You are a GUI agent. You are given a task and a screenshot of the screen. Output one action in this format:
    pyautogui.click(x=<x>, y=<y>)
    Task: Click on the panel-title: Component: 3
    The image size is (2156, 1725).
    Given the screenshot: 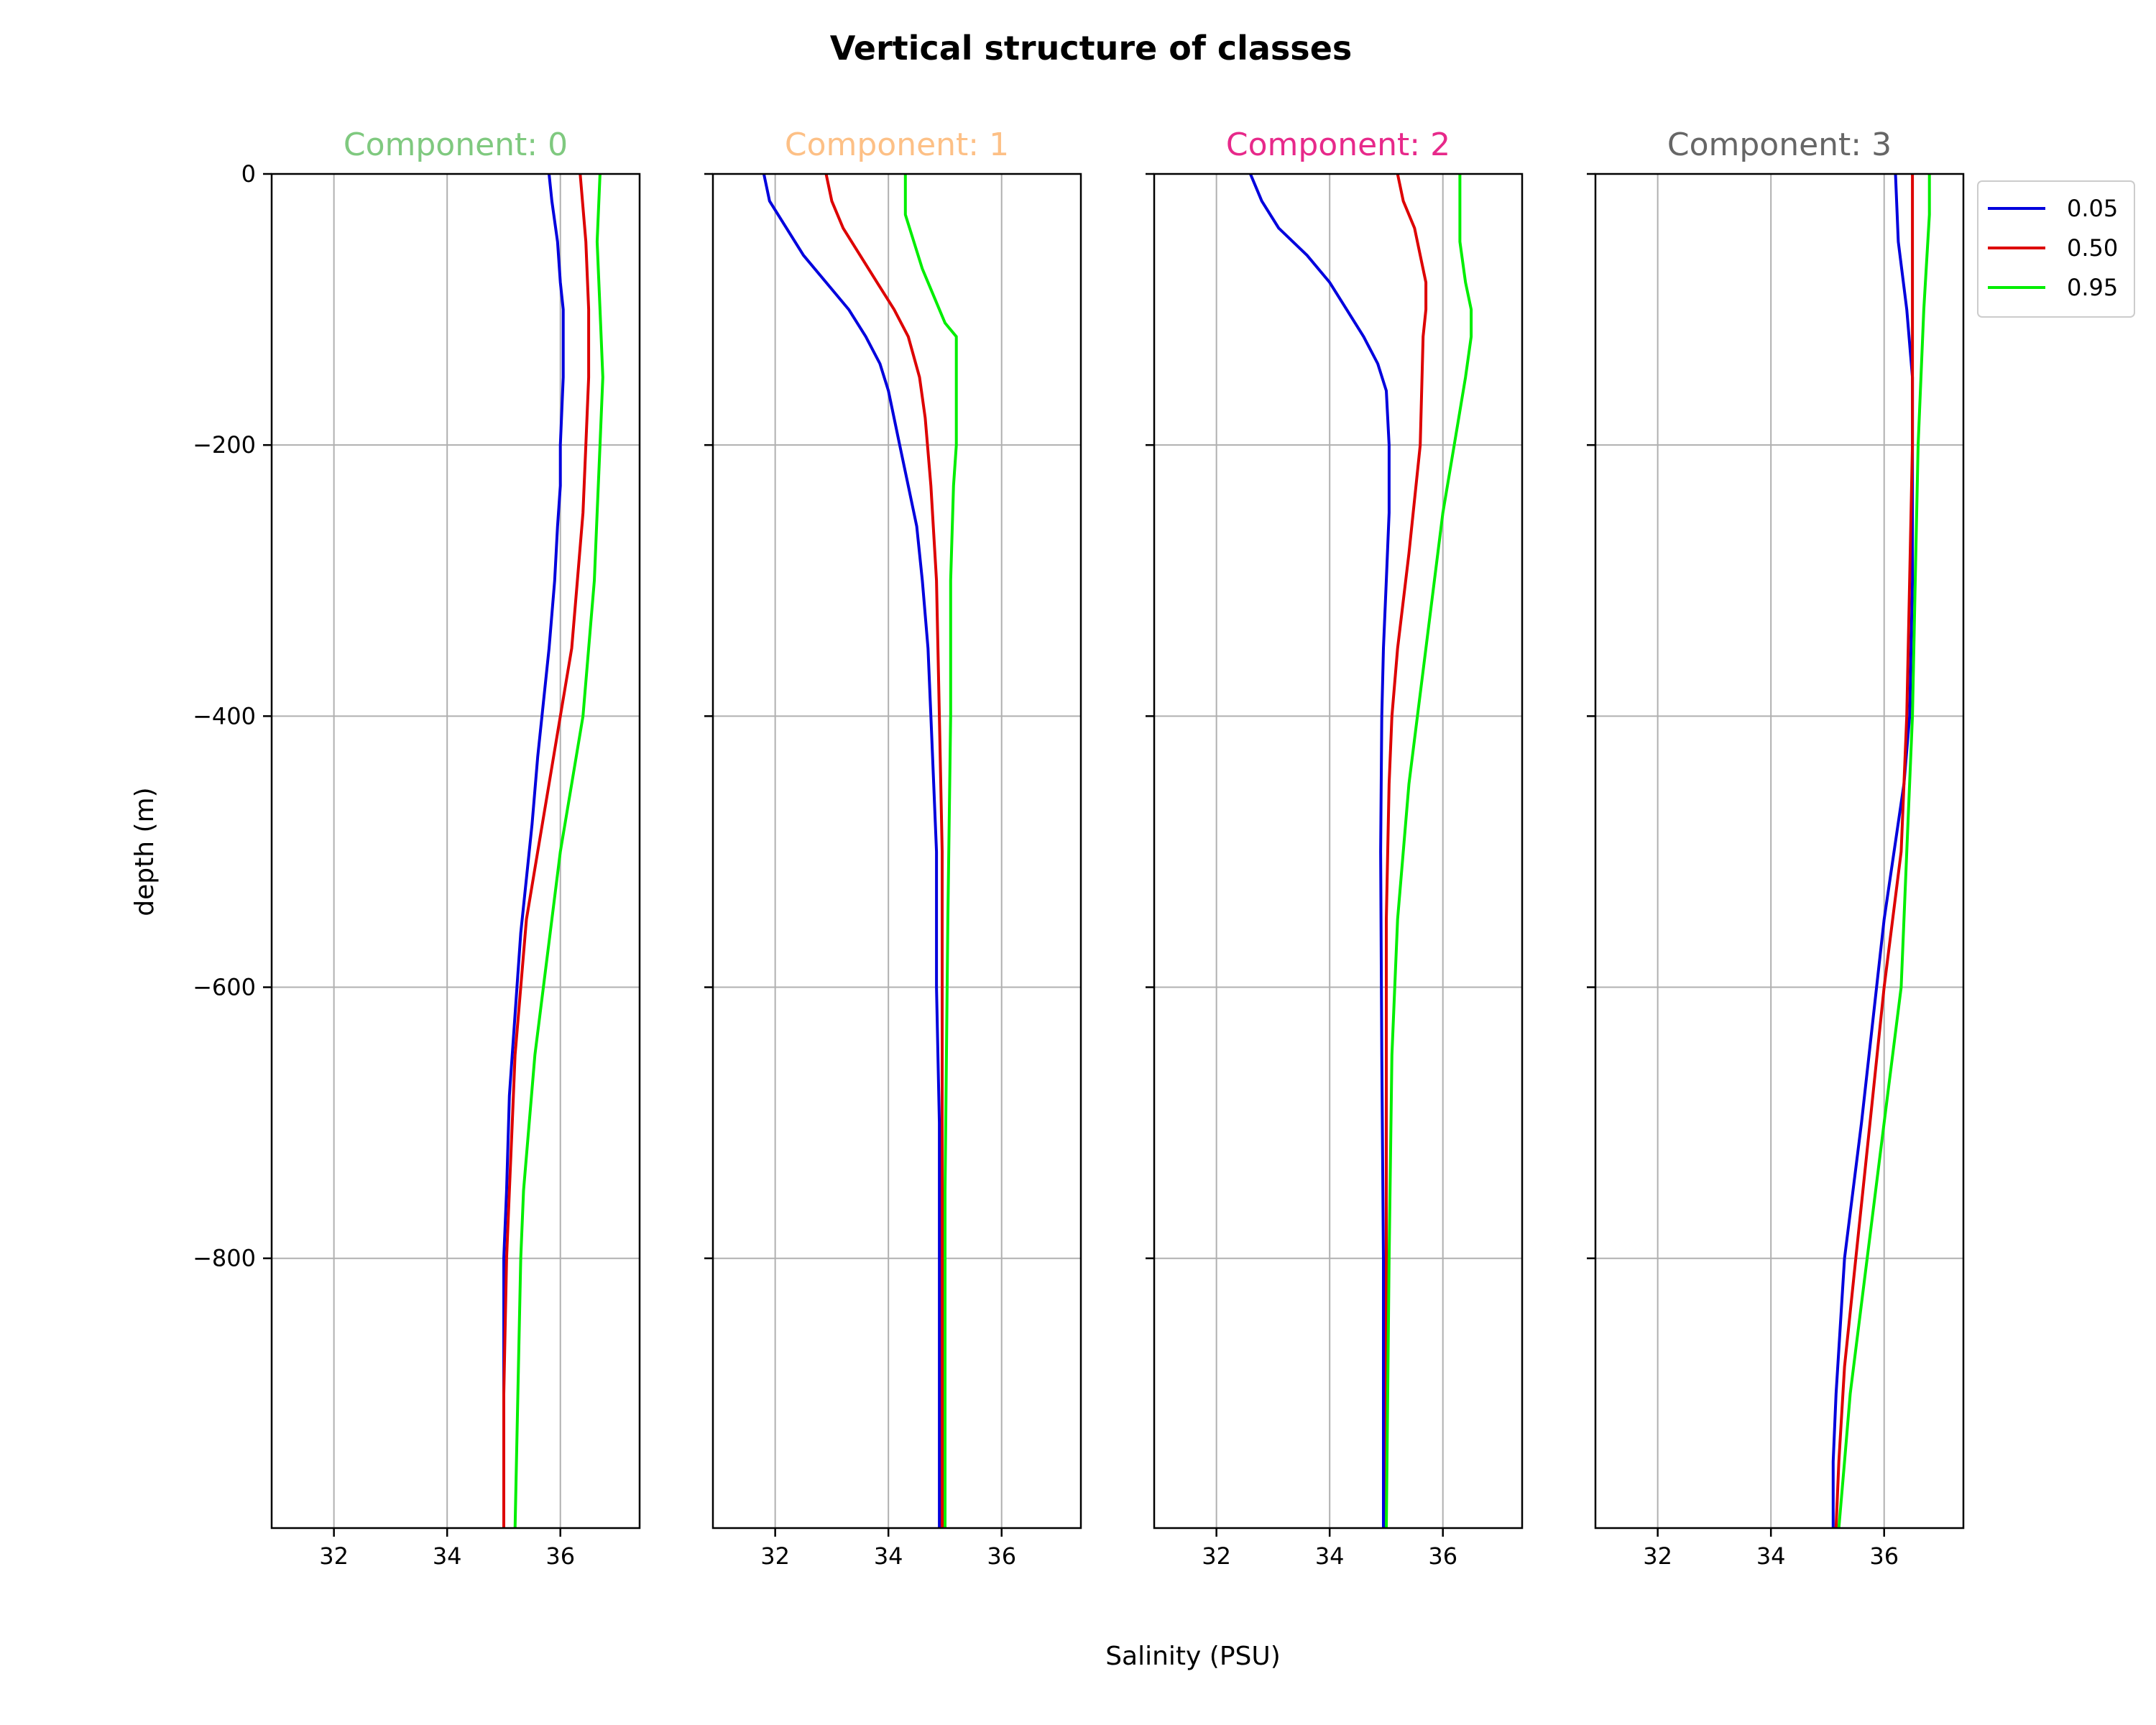 What is the action you would take?
    pyautogui.click(x=1779, y=144)
    